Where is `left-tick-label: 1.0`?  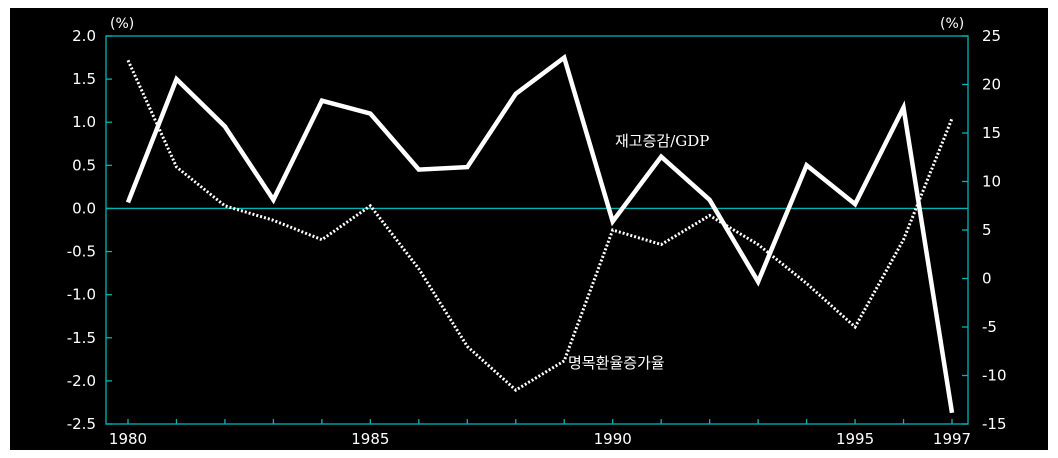 left-tick-label: 1.0 is located at coordinates (84, 122).